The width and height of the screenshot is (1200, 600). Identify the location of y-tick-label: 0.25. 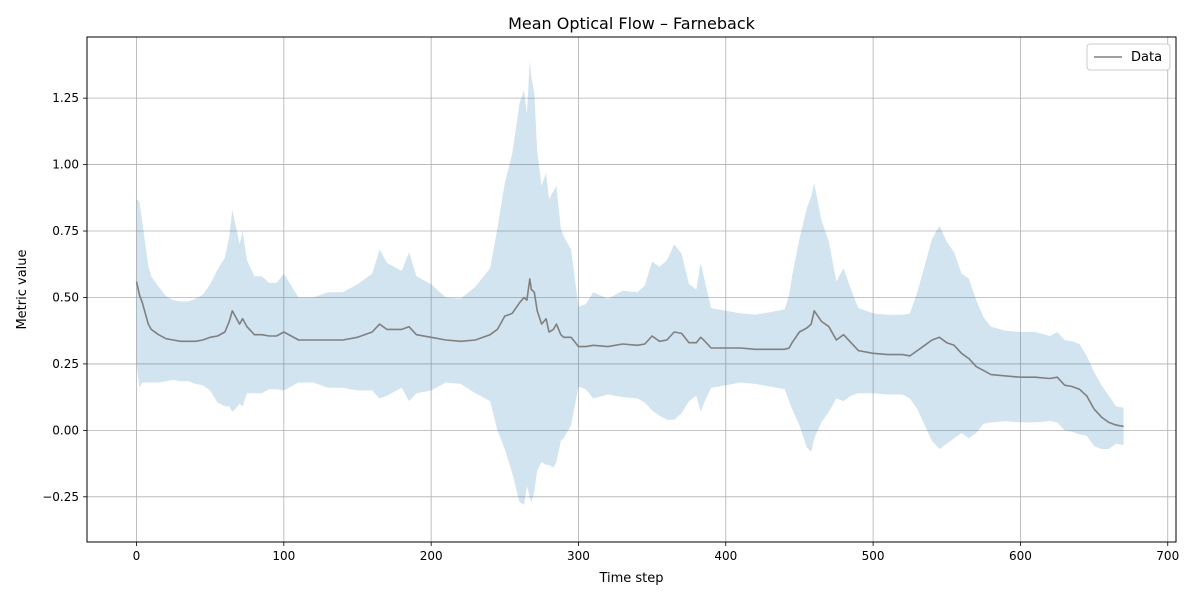
(65, 364).